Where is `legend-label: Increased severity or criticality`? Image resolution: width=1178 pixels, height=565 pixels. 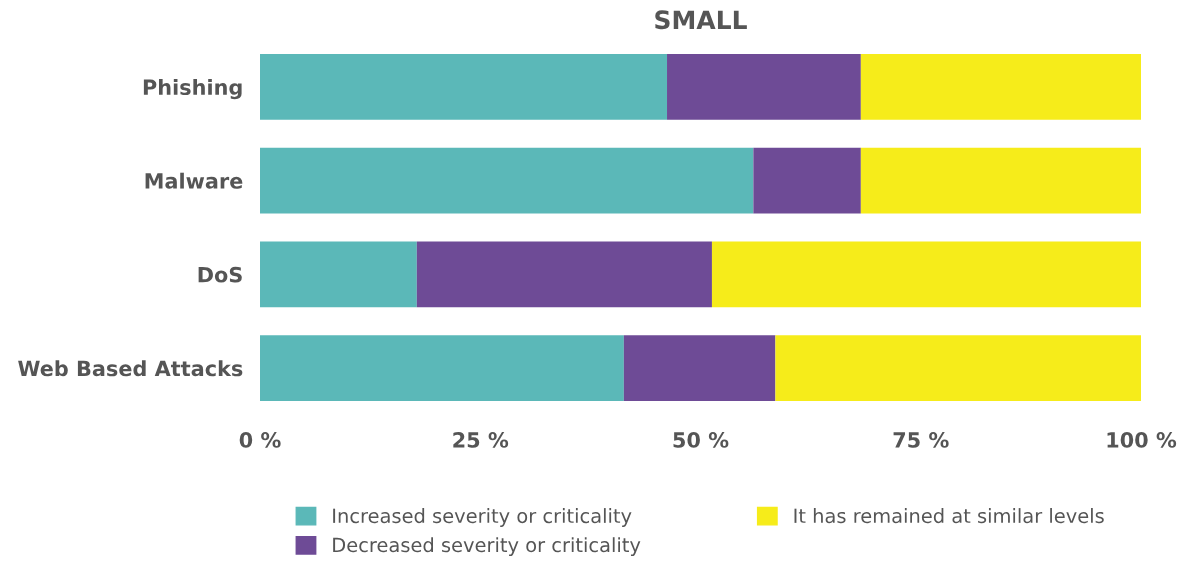 legend-label: Increased severity or criticality is located at coordinates (482, 517).